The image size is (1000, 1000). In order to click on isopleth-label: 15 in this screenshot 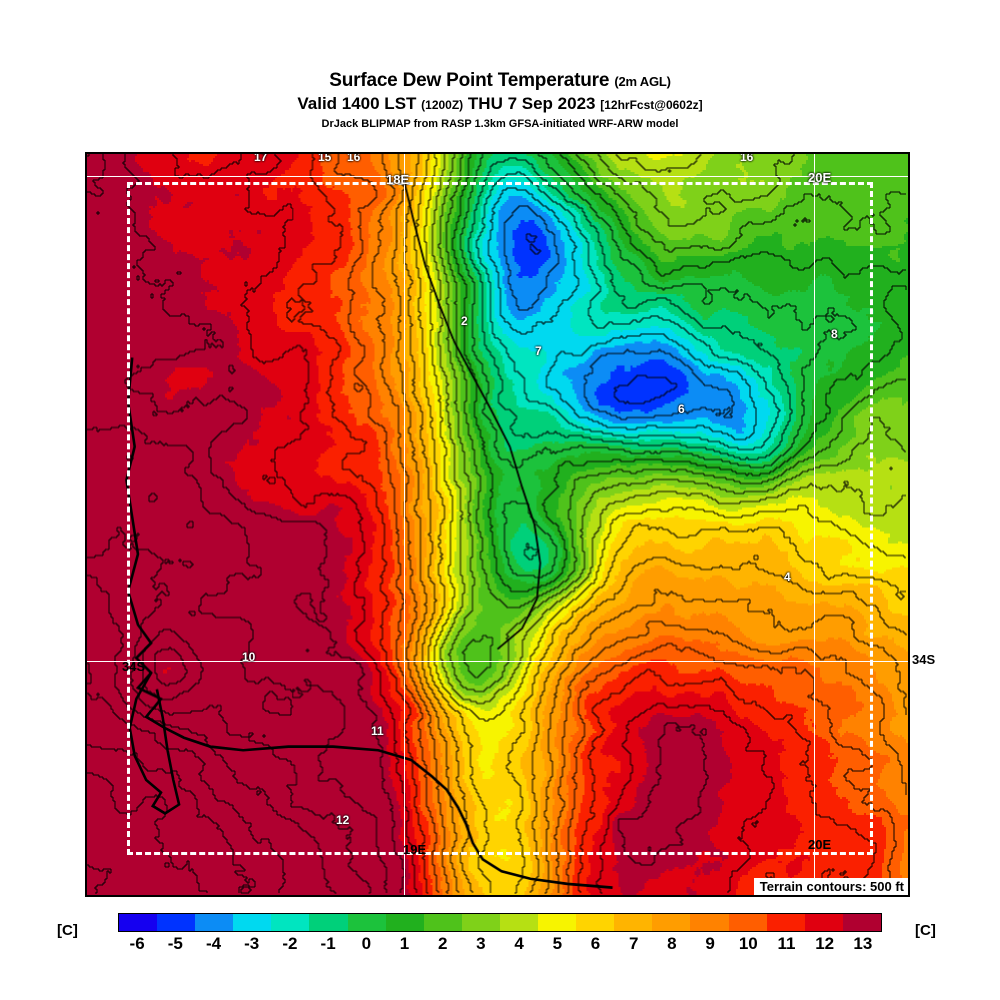, I will do `click(325, 158)`.